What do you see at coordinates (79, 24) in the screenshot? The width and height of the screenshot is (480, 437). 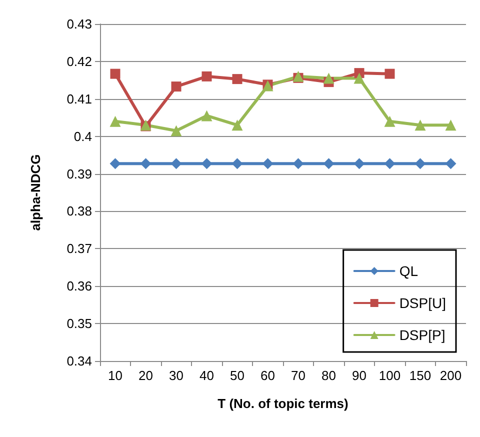 I see `y-tick-label: 0.43` at bounding box center [79, 24].